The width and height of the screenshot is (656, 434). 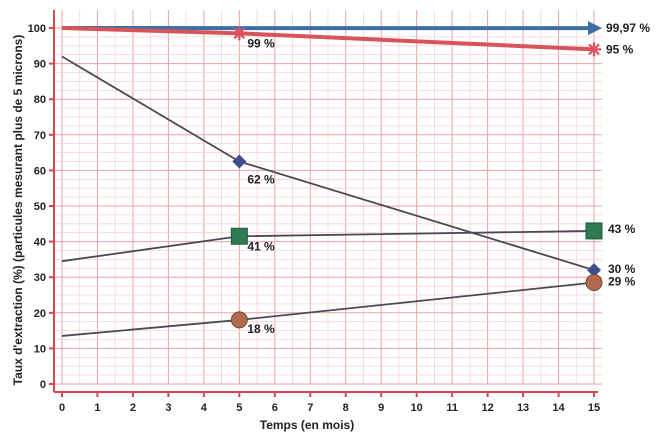 I want to click on x-tick-label: 12, so click(x=487, y=408).